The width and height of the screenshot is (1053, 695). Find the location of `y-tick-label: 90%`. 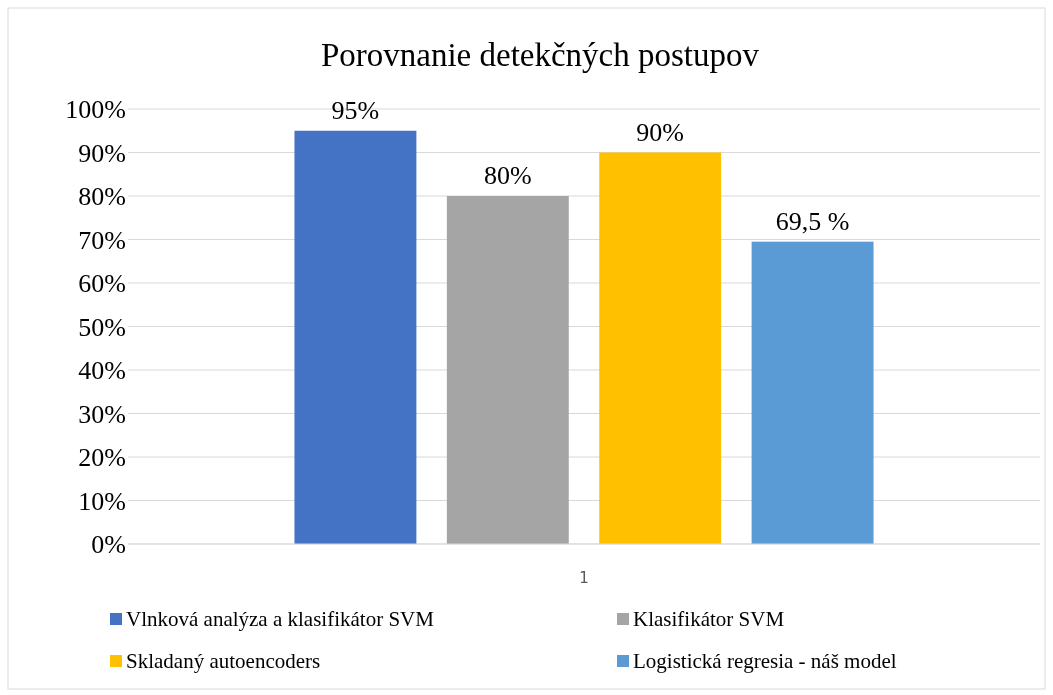

y-tick-label: 90% is located at coordinates (102, 153).